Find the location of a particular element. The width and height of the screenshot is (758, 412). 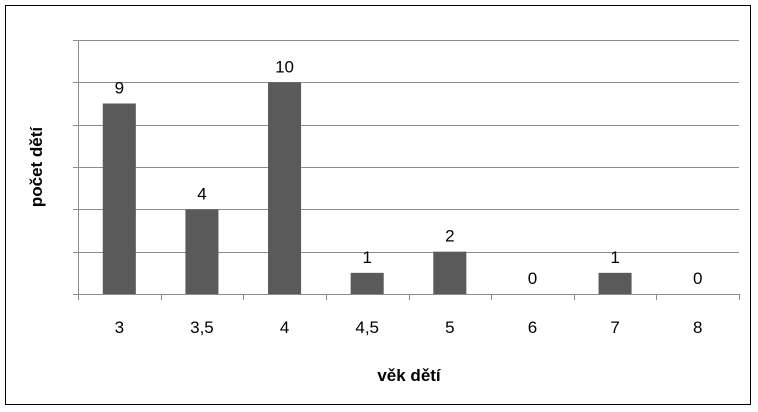

data-label: 9 is located at coordinates (119, 88).